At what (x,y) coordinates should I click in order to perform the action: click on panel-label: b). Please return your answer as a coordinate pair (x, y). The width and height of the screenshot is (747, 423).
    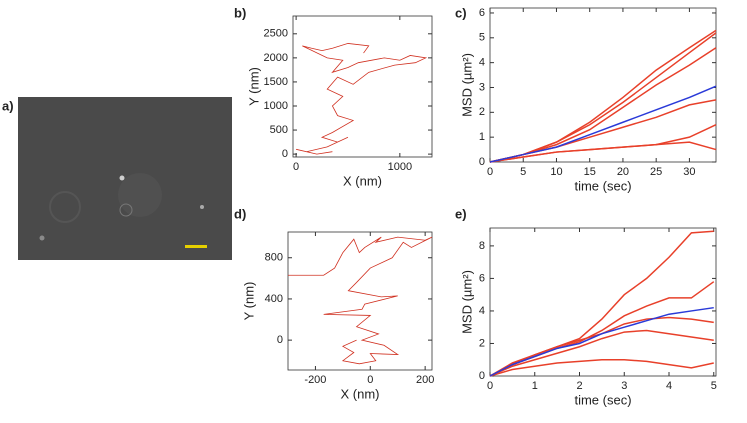
    Looking at the image, I should click on (240, 12).